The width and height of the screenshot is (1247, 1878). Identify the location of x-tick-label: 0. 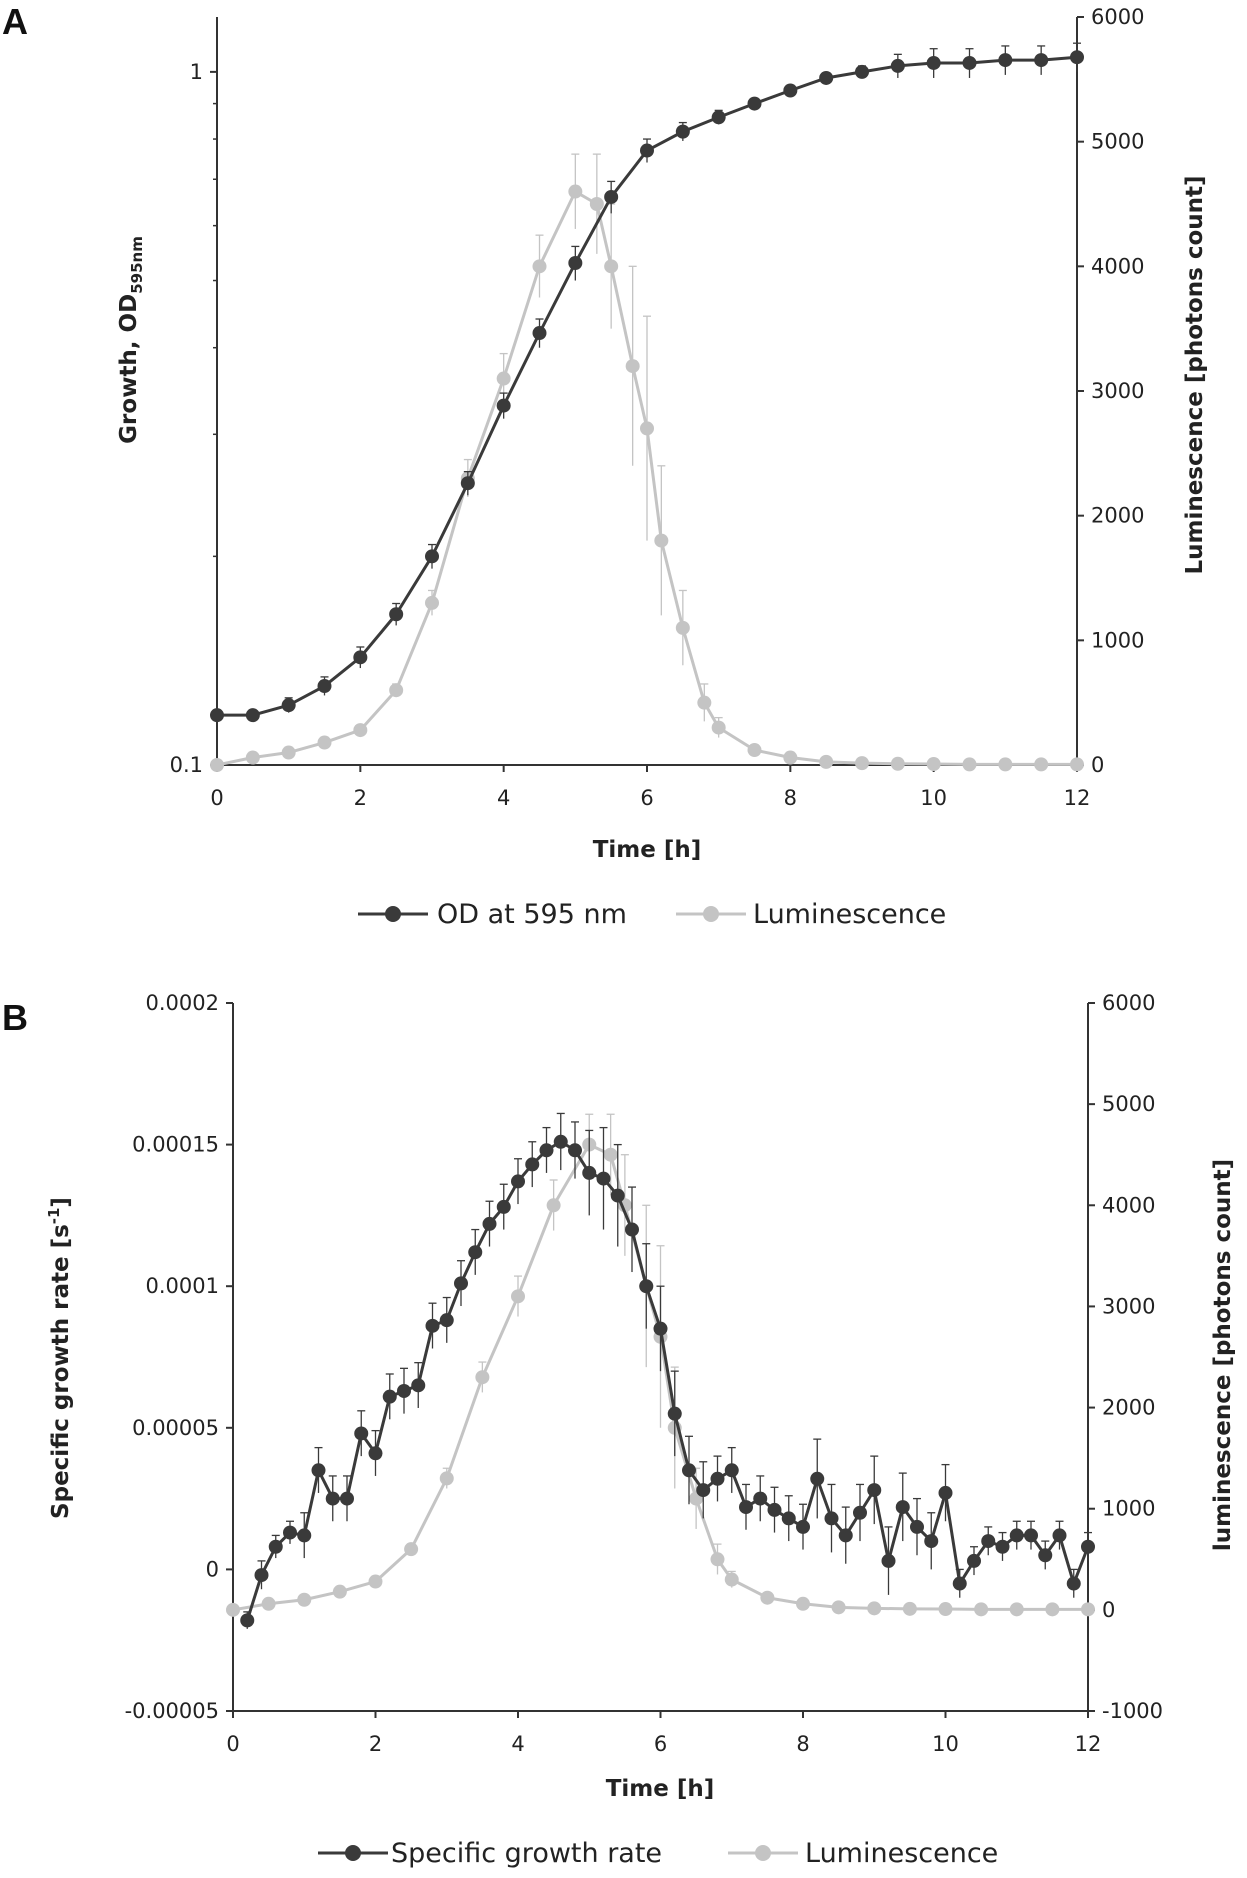
(216, 798).